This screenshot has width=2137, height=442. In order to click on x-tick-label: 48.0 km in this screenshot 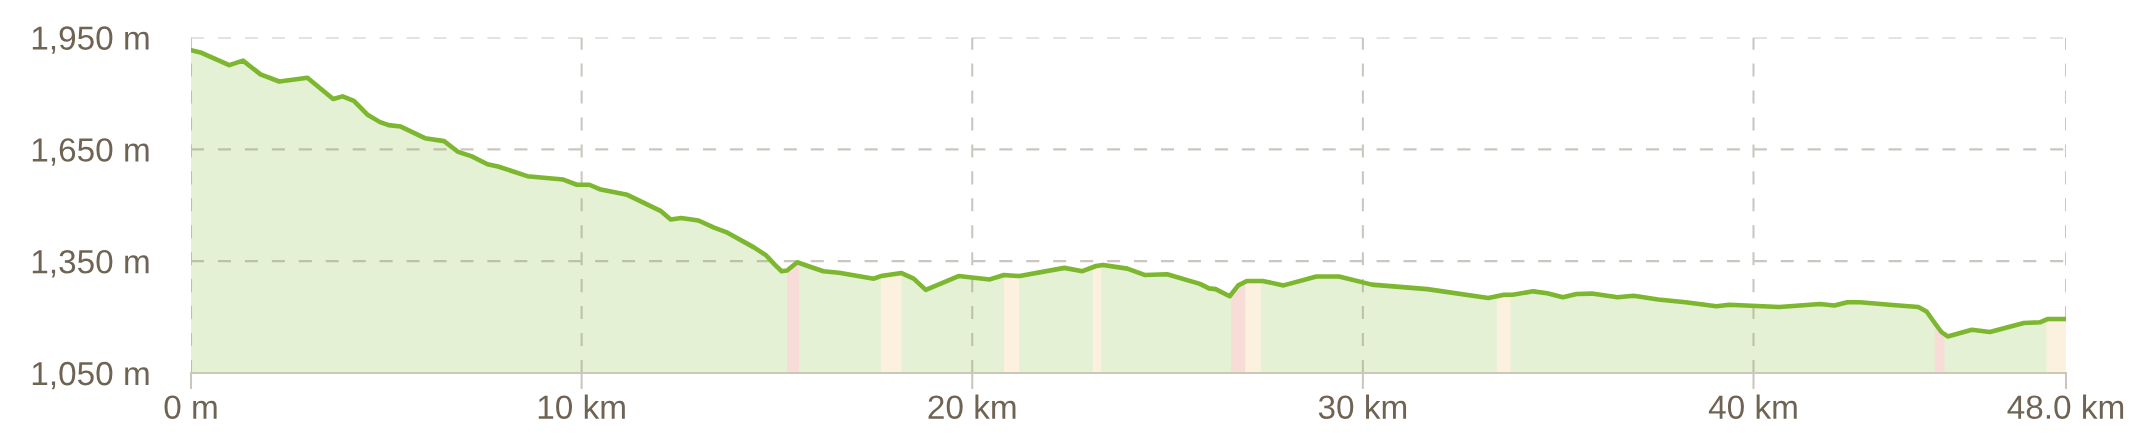, I will do `click(2065, 407)`.